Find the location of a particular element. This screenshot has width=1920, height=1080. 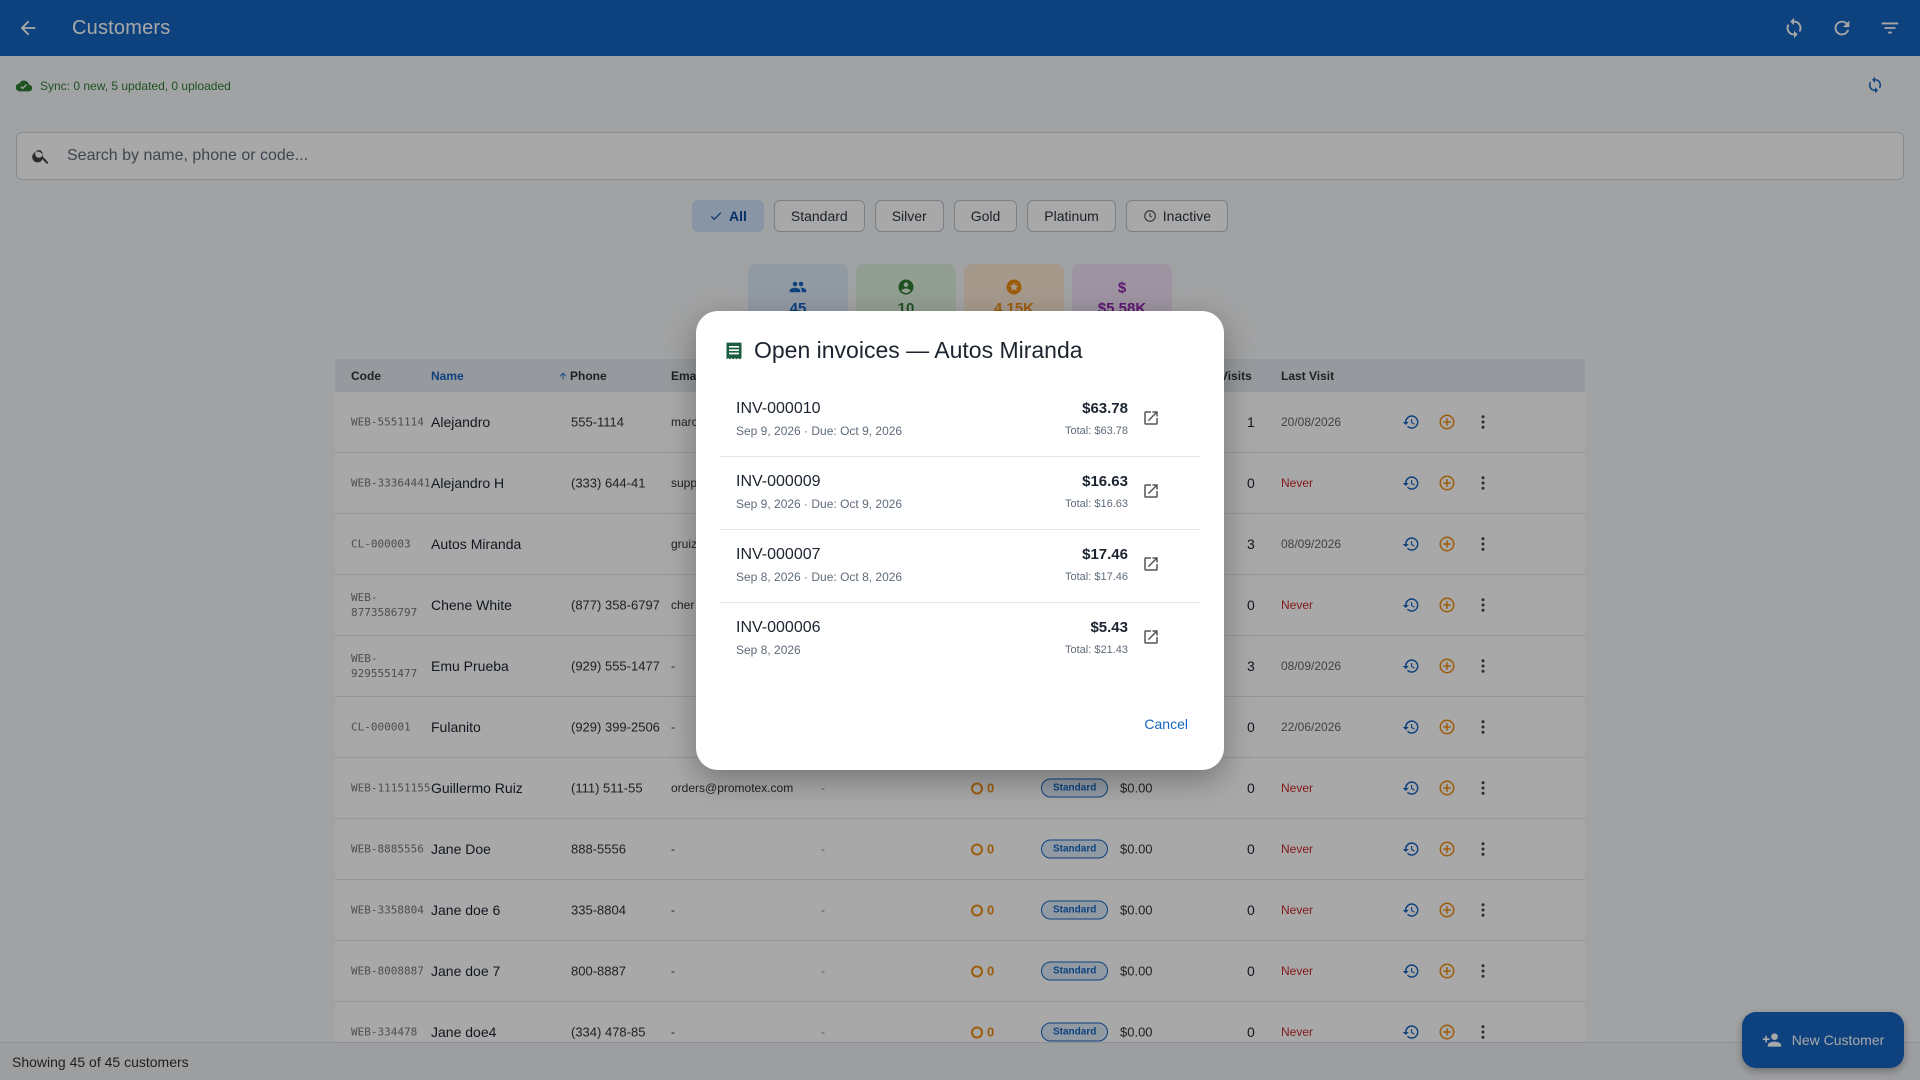

chip-silver: Silver is located at coordinates (909, 216).